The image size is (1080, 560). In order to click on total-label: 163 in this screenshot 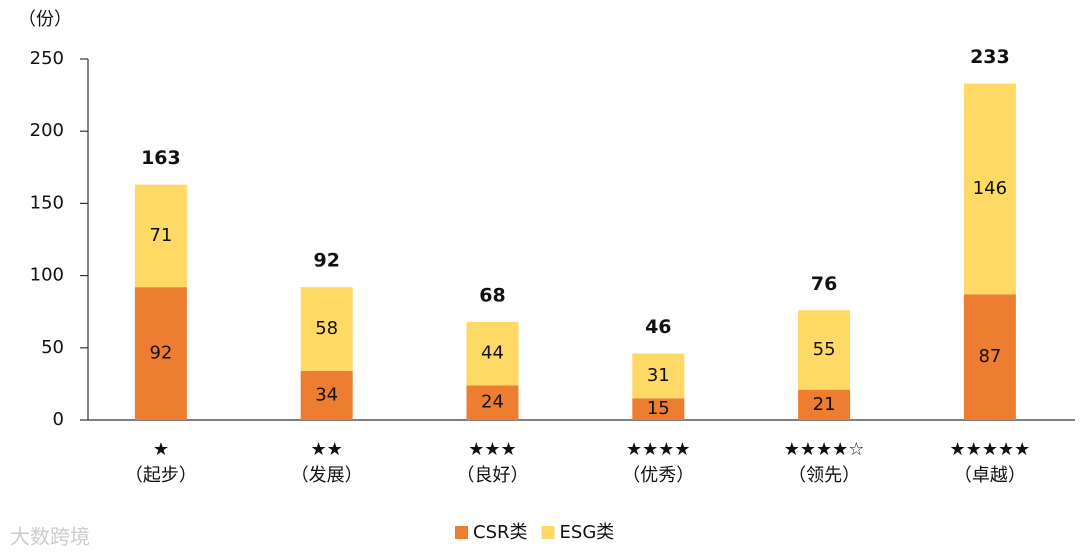, I will do `click(161, 158)`.